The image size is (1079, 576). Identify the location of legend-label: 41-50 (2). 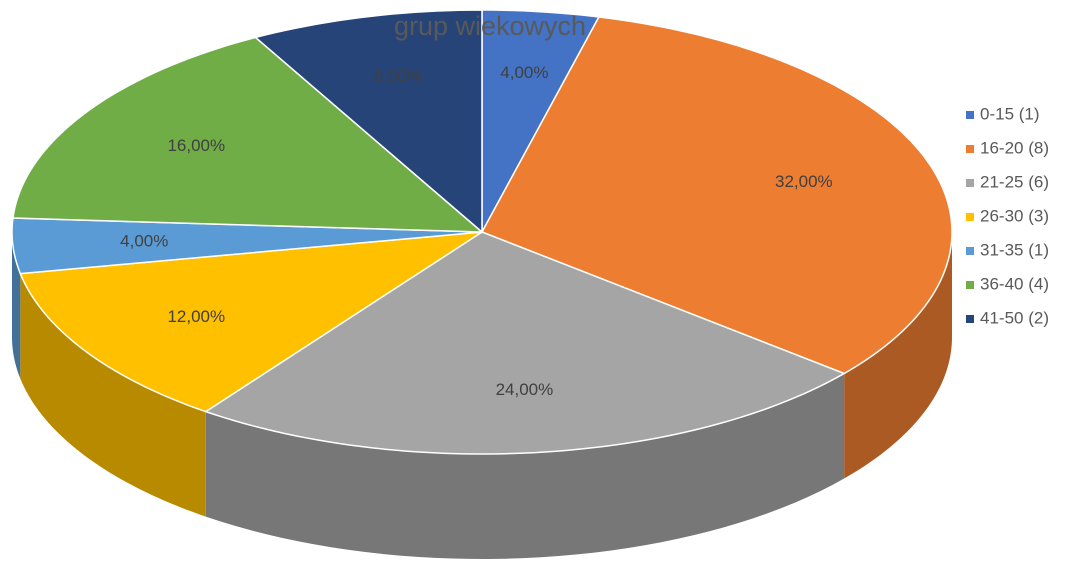
(1014, 317).